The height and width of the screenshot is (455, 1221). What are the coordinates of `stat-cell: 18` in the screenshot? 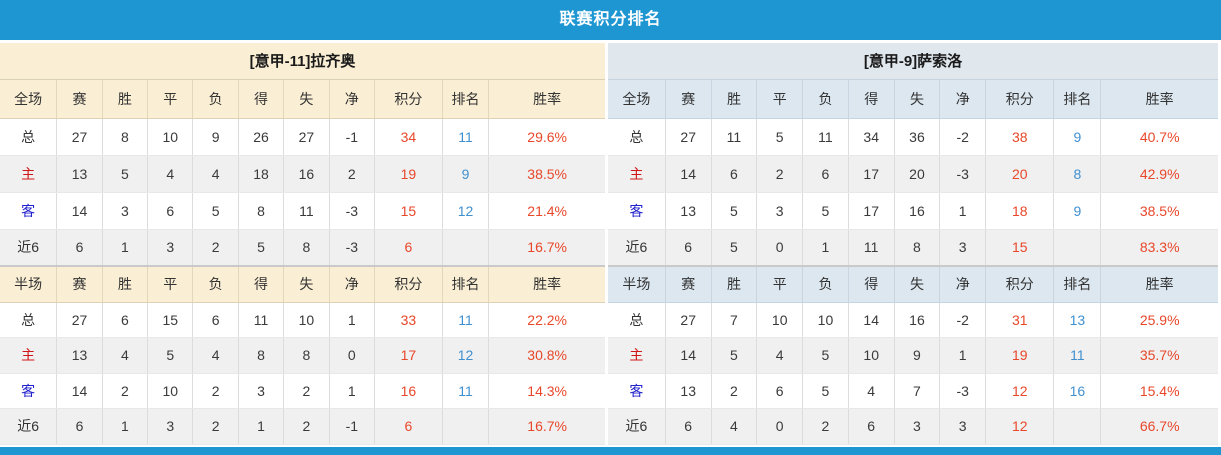 It's located at (261, 174).